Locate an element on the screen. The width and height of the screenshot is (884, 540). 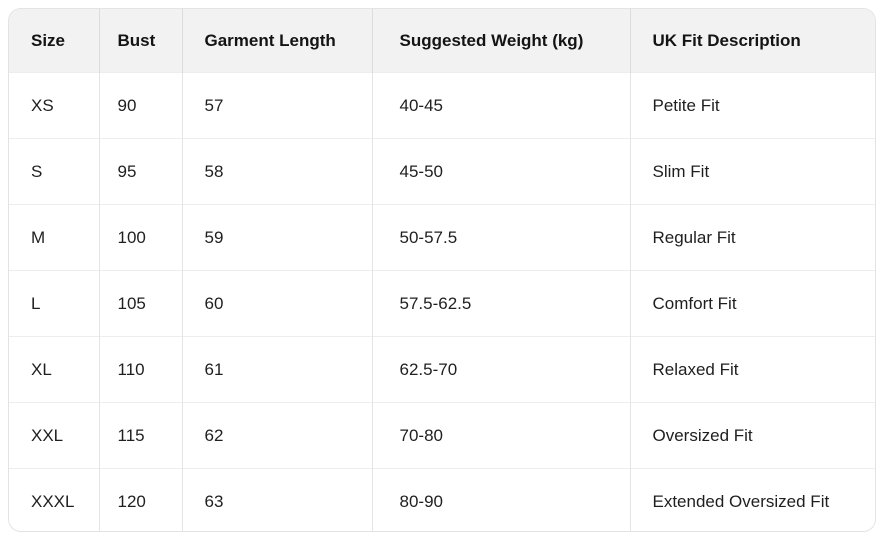
cell-size: XL is located at coordinates (54, 369).